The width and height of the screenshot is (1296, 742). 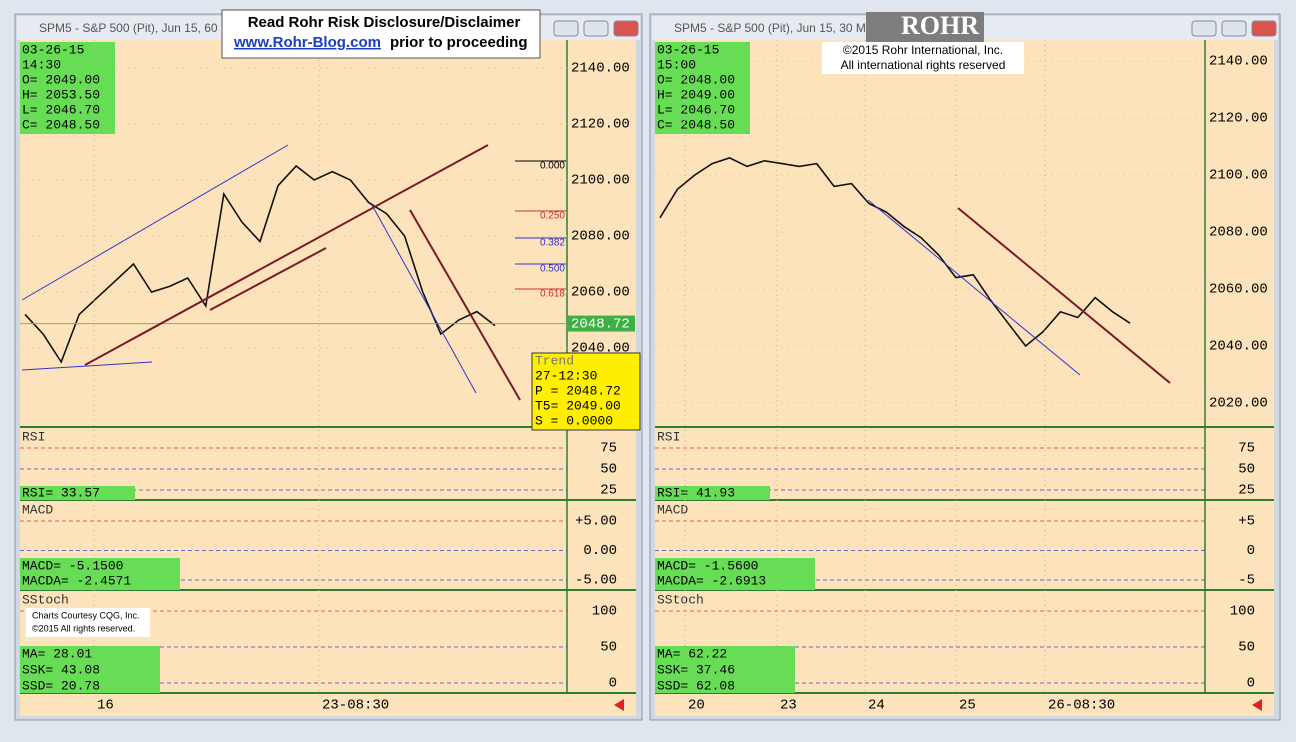 I want to click on ohlc-text: 14:30, so click(x=41, y=64).